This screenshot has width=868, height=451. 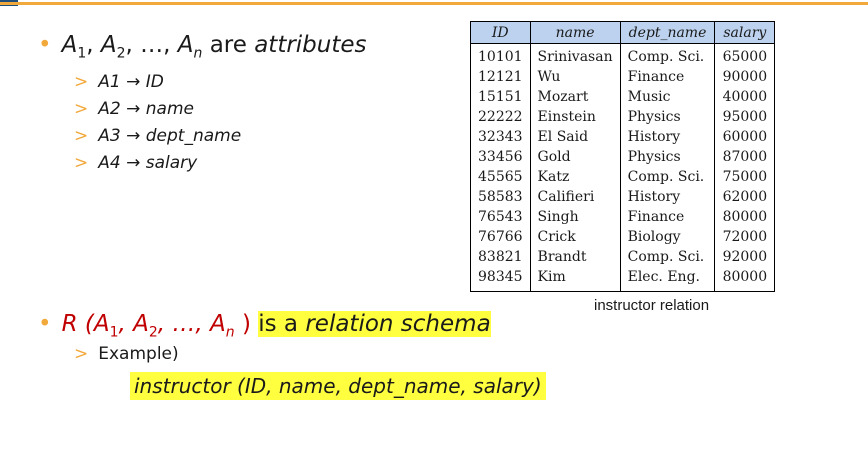 I want to click on table-row: 98345 Kim Elec. Eng. 80000, so click(x=623, y=279).